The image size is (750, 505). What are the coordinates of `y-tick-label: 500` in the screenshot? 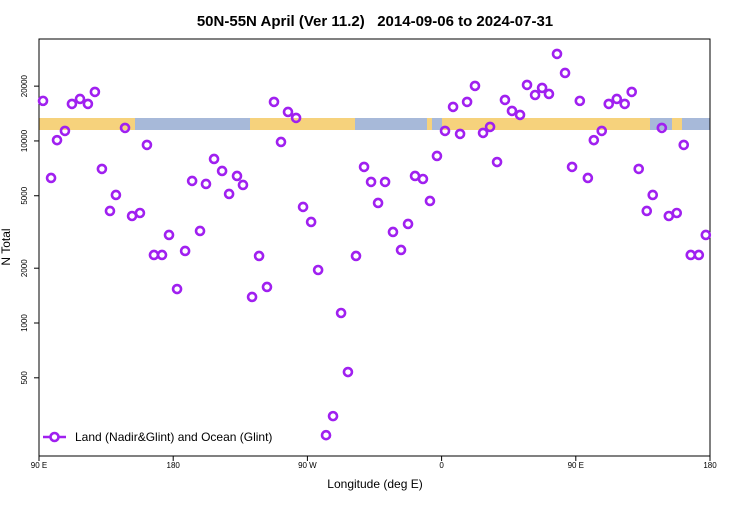 It's located at (24, 378).